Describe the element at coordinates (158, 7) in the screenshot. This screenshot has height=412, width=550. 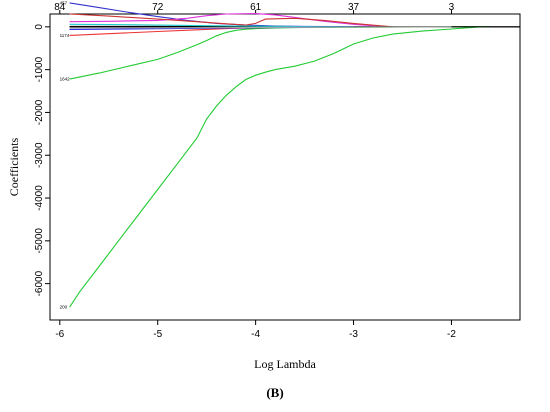
I see `top-tick-label: 72` at that location.